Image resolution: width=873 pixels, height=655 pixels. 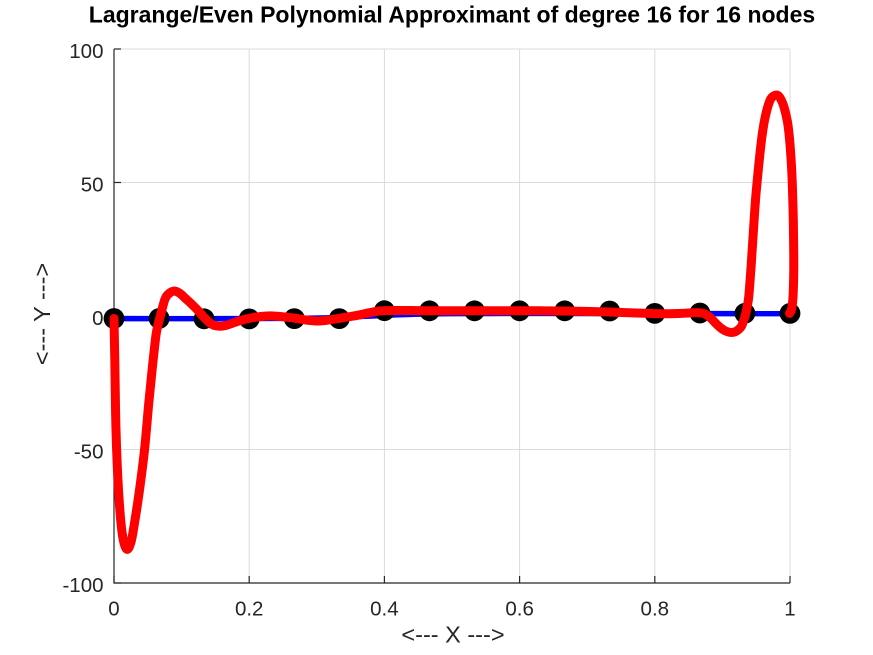 I want to click on svg-text: <--- Y --->, so click(x=42, y=314).